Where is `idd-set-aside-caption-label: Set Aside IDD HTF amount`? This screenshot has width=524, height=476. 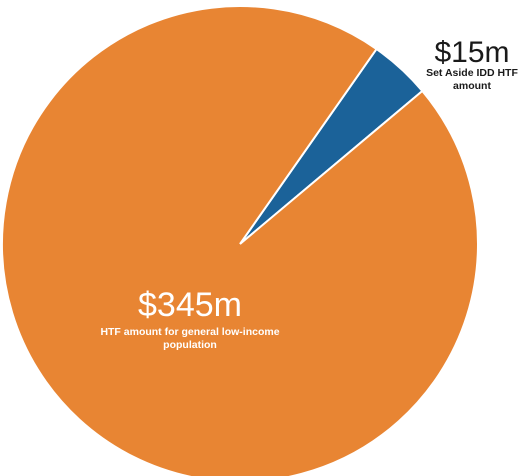 idd-set-aside-caption-label: Set Aside IDD HTF amount is located at coordinates (472, 79).